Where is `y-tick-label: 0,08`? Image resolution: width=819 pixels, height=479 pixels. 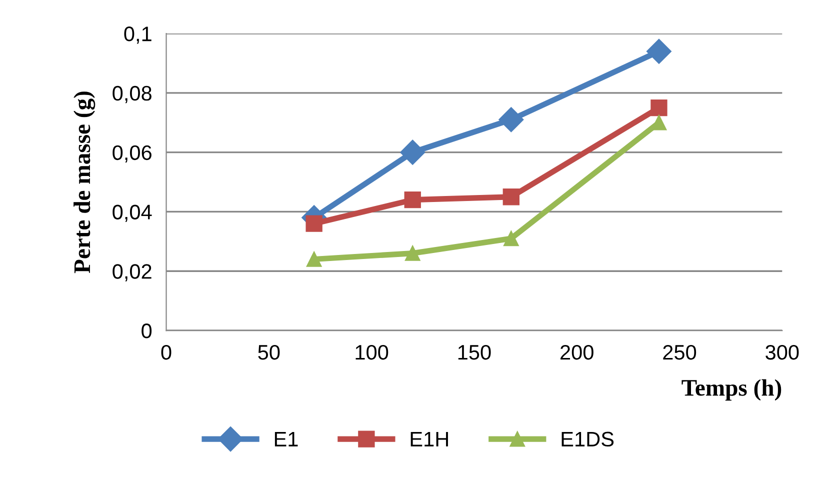 y-tick-label: 0,08 is located at coordinates (132, 95).